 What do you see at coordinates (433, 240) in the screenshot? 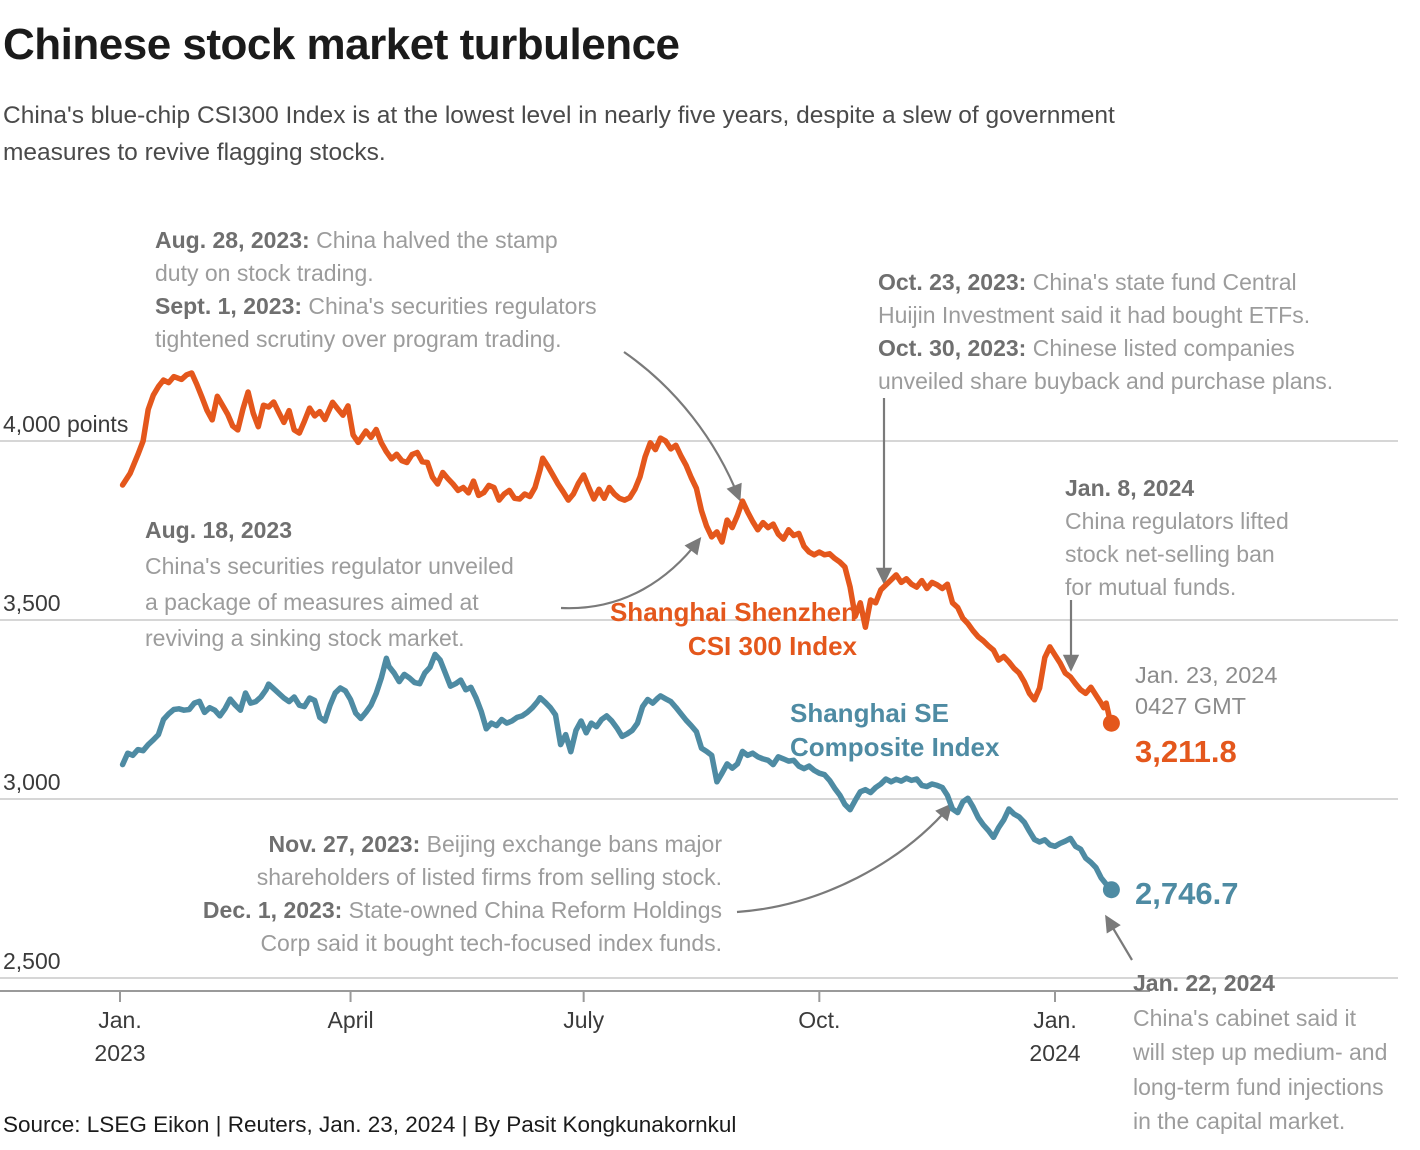
I see `annotation-text: China halved the stamp` at bounding box center [433, 240].